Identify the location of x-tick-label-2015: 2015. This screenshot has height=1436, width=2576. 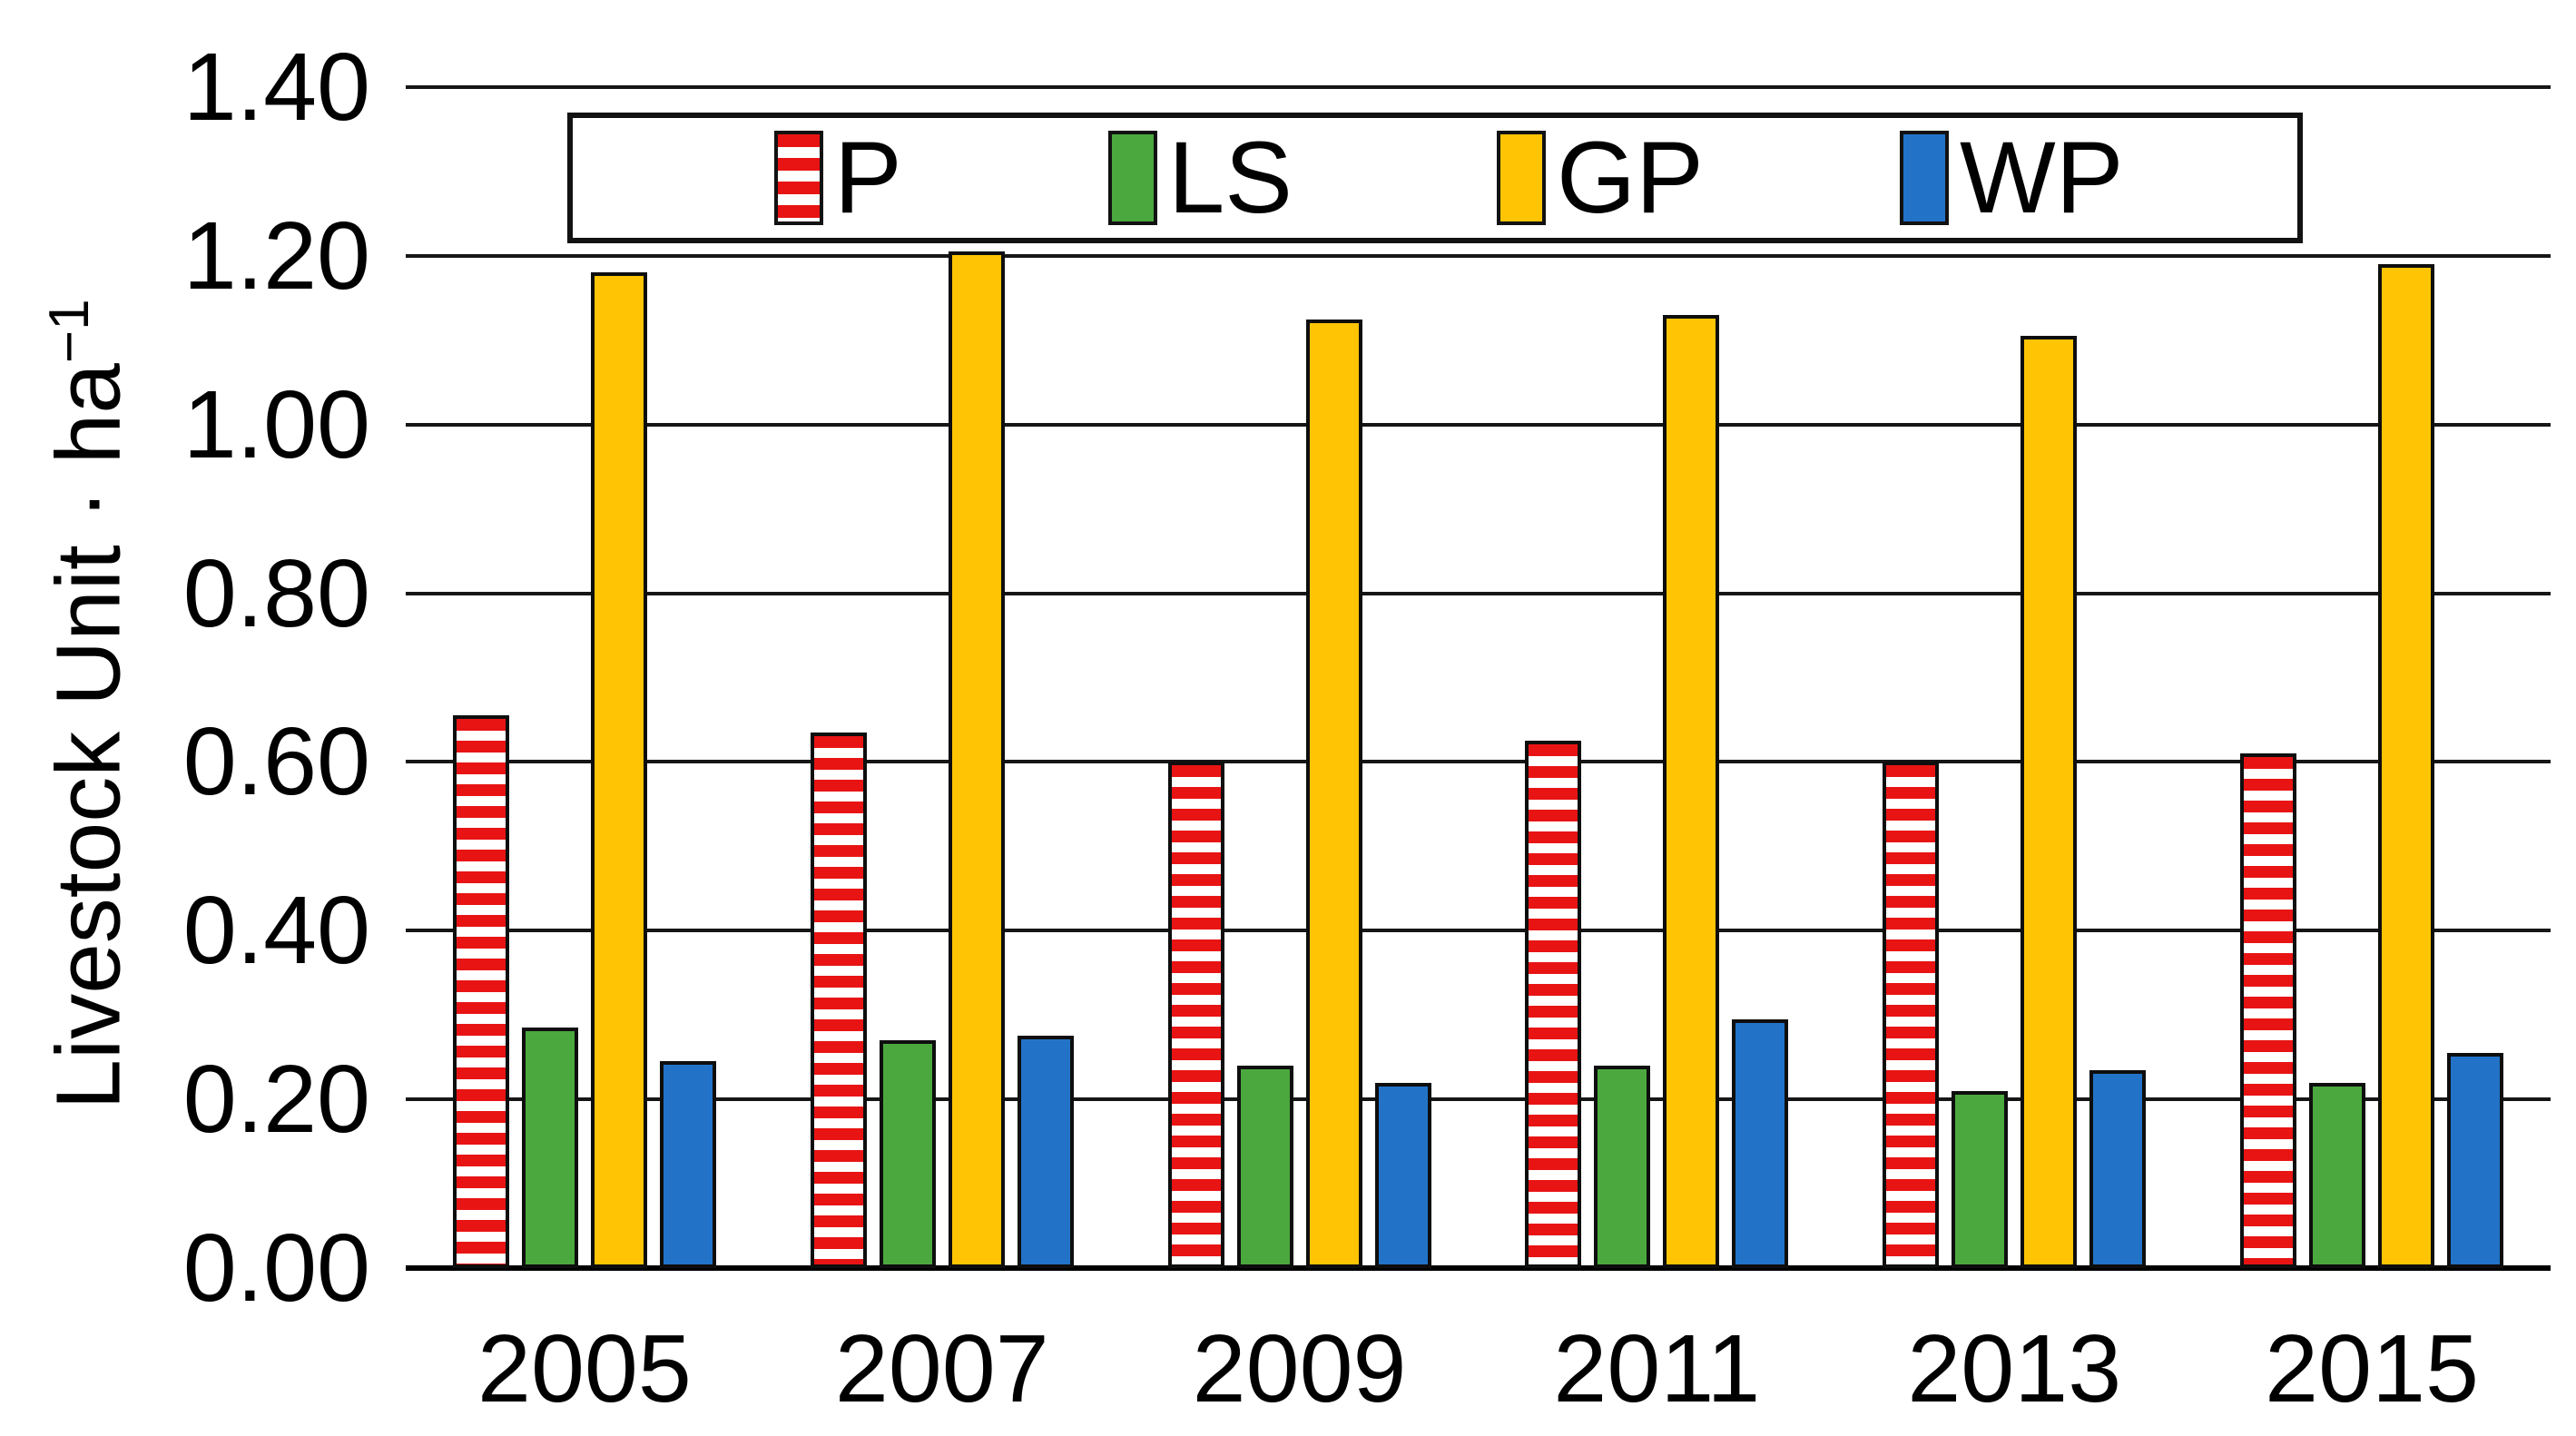
(2372, 1368).